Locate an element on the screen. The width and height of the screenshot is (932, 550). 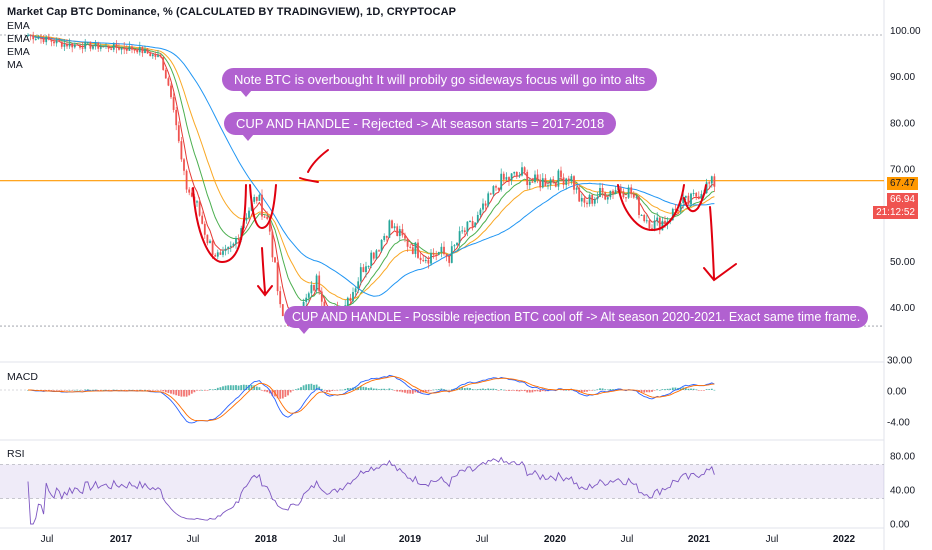
rsi-label: RSI is located at coordinates (16, 454).